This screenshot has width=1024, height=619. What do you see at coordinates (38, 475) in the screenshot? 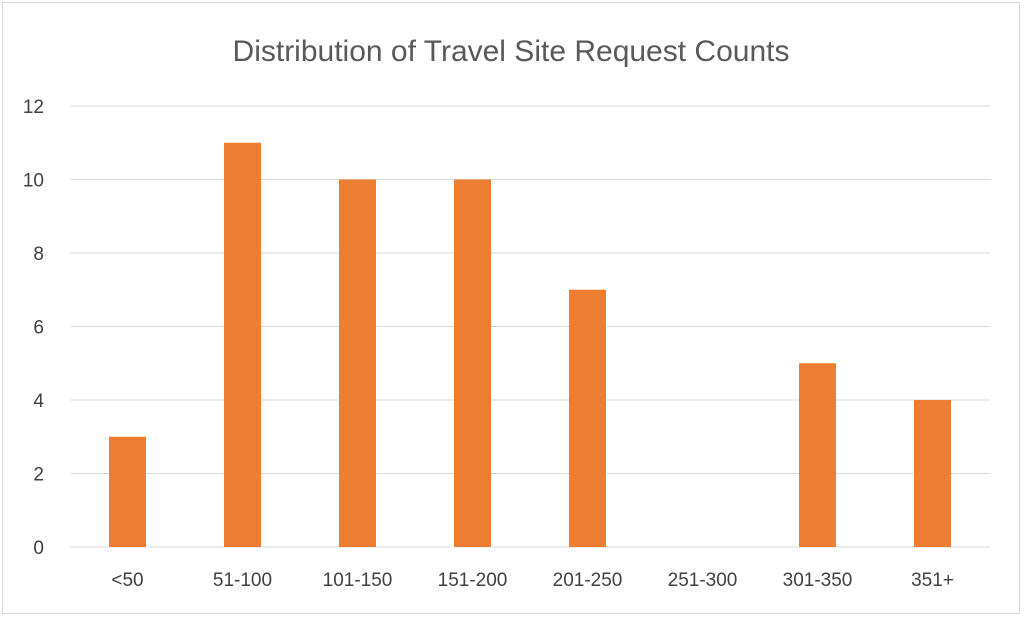
I see `y-tick-label: 2` at bounding box center [38, 475].